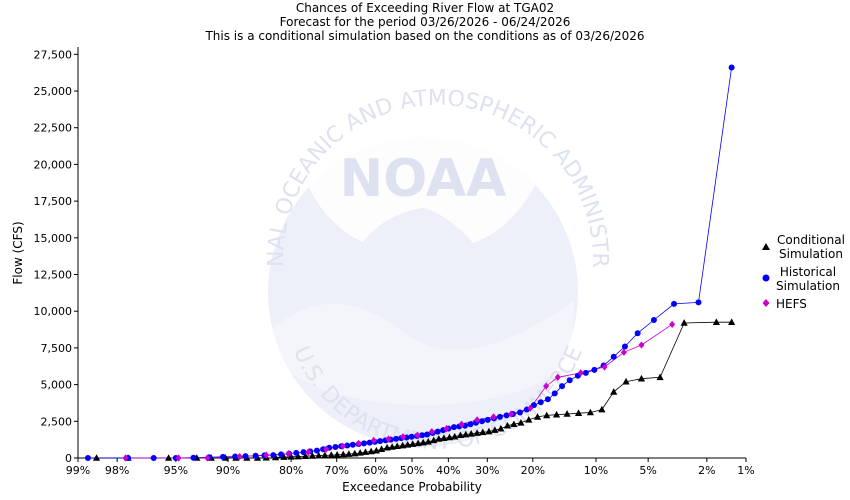 This screenshot has height=500, width=850. Describe the element at coordinates (791, 304) in the screenshot. I see `legend-label-hefs: HEFS` at that location.